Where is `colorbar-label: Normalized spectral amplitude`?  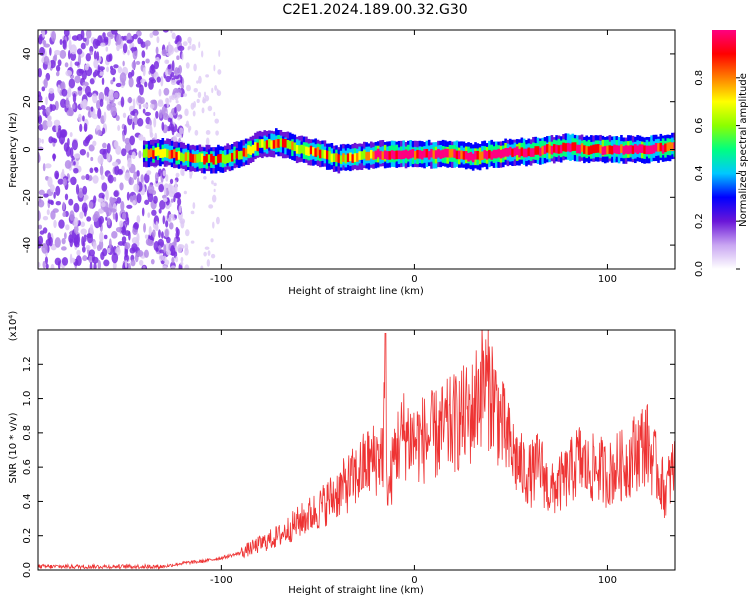 colorbar-label: Normalized spectral amplitude is located at coordinates (743, 150).